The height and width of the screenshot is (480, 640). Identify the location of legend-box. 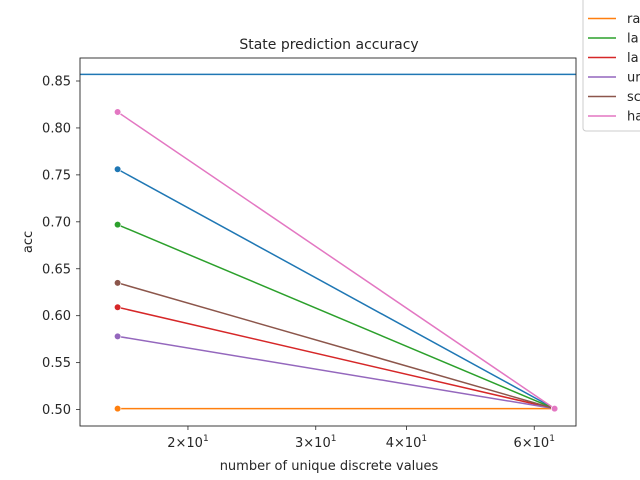
(611, 66).